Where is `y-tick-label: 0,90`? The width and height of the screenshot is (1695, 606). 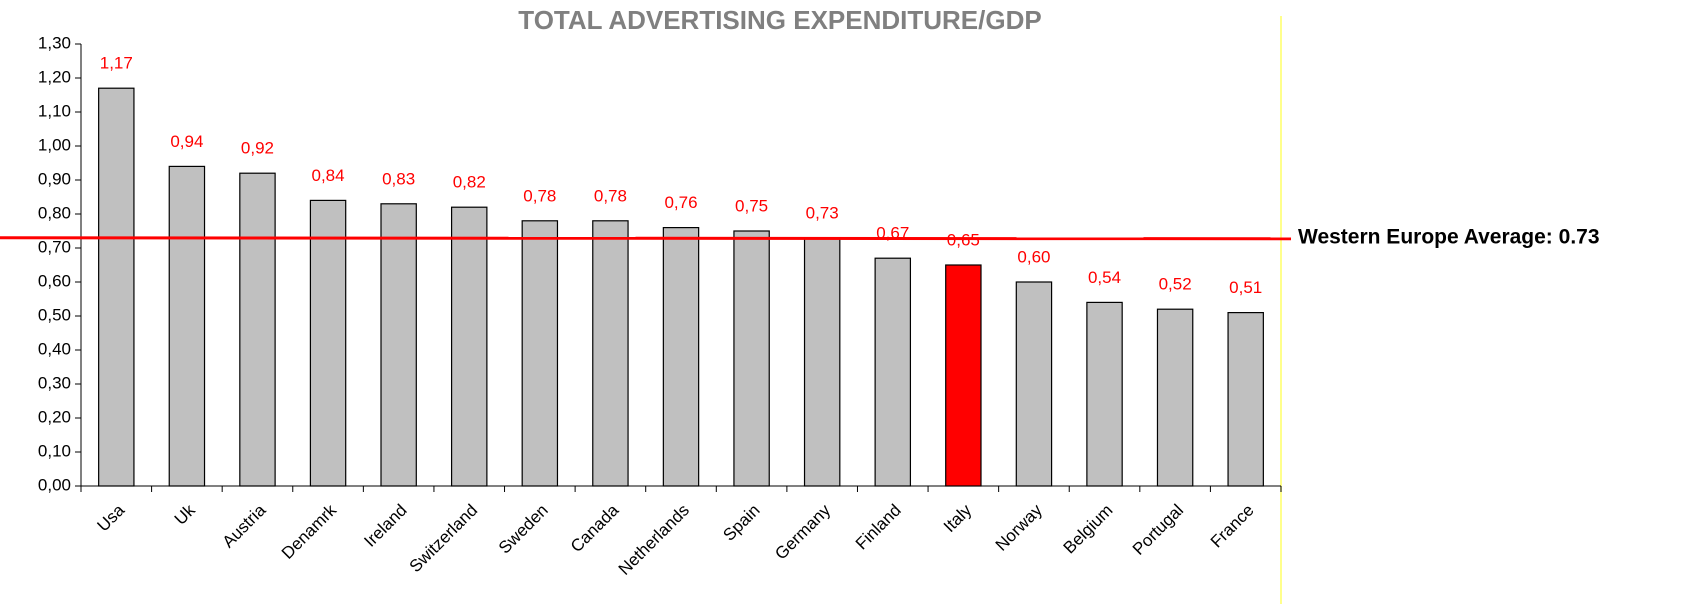 y-tick-label: 0,90 is located at coordinates (54, 178).